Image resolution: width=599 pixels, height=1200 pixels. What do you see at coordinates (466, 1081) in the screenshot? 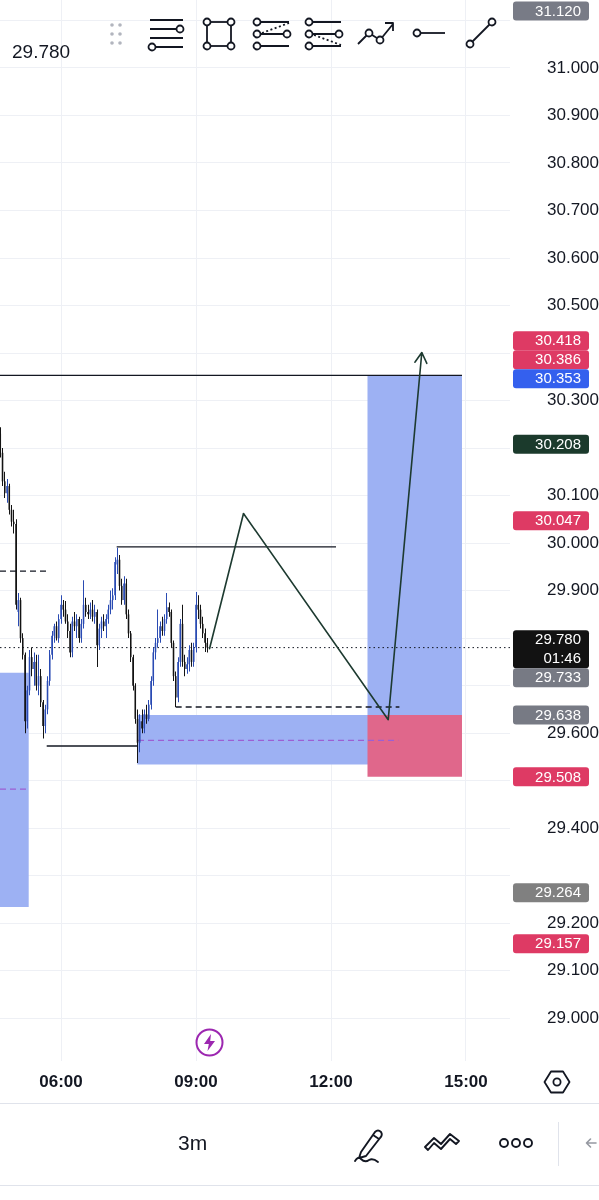
I see `x-tick-label: 15:00` at bounding box center [466, 1081].